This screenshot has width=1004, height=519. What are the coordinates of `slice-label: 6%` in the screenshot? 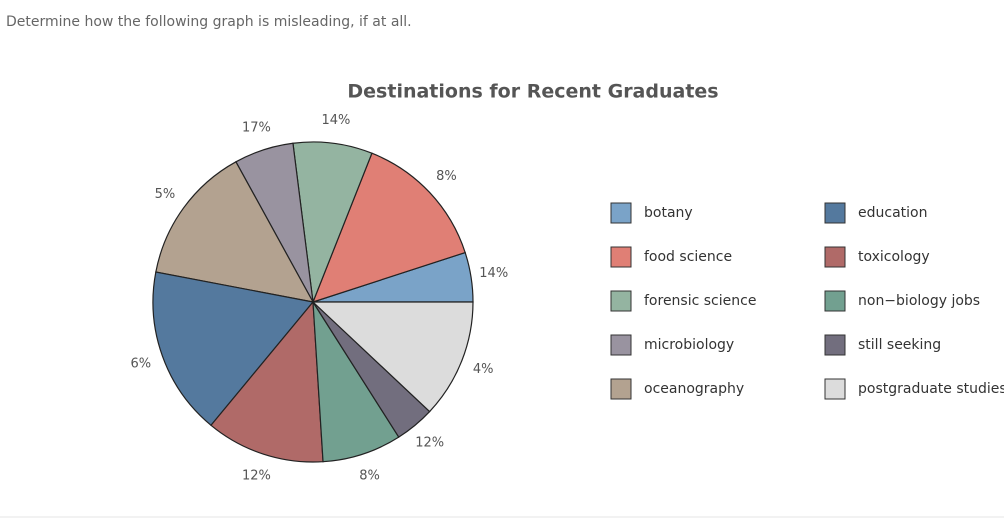 It's located at (141, 363).